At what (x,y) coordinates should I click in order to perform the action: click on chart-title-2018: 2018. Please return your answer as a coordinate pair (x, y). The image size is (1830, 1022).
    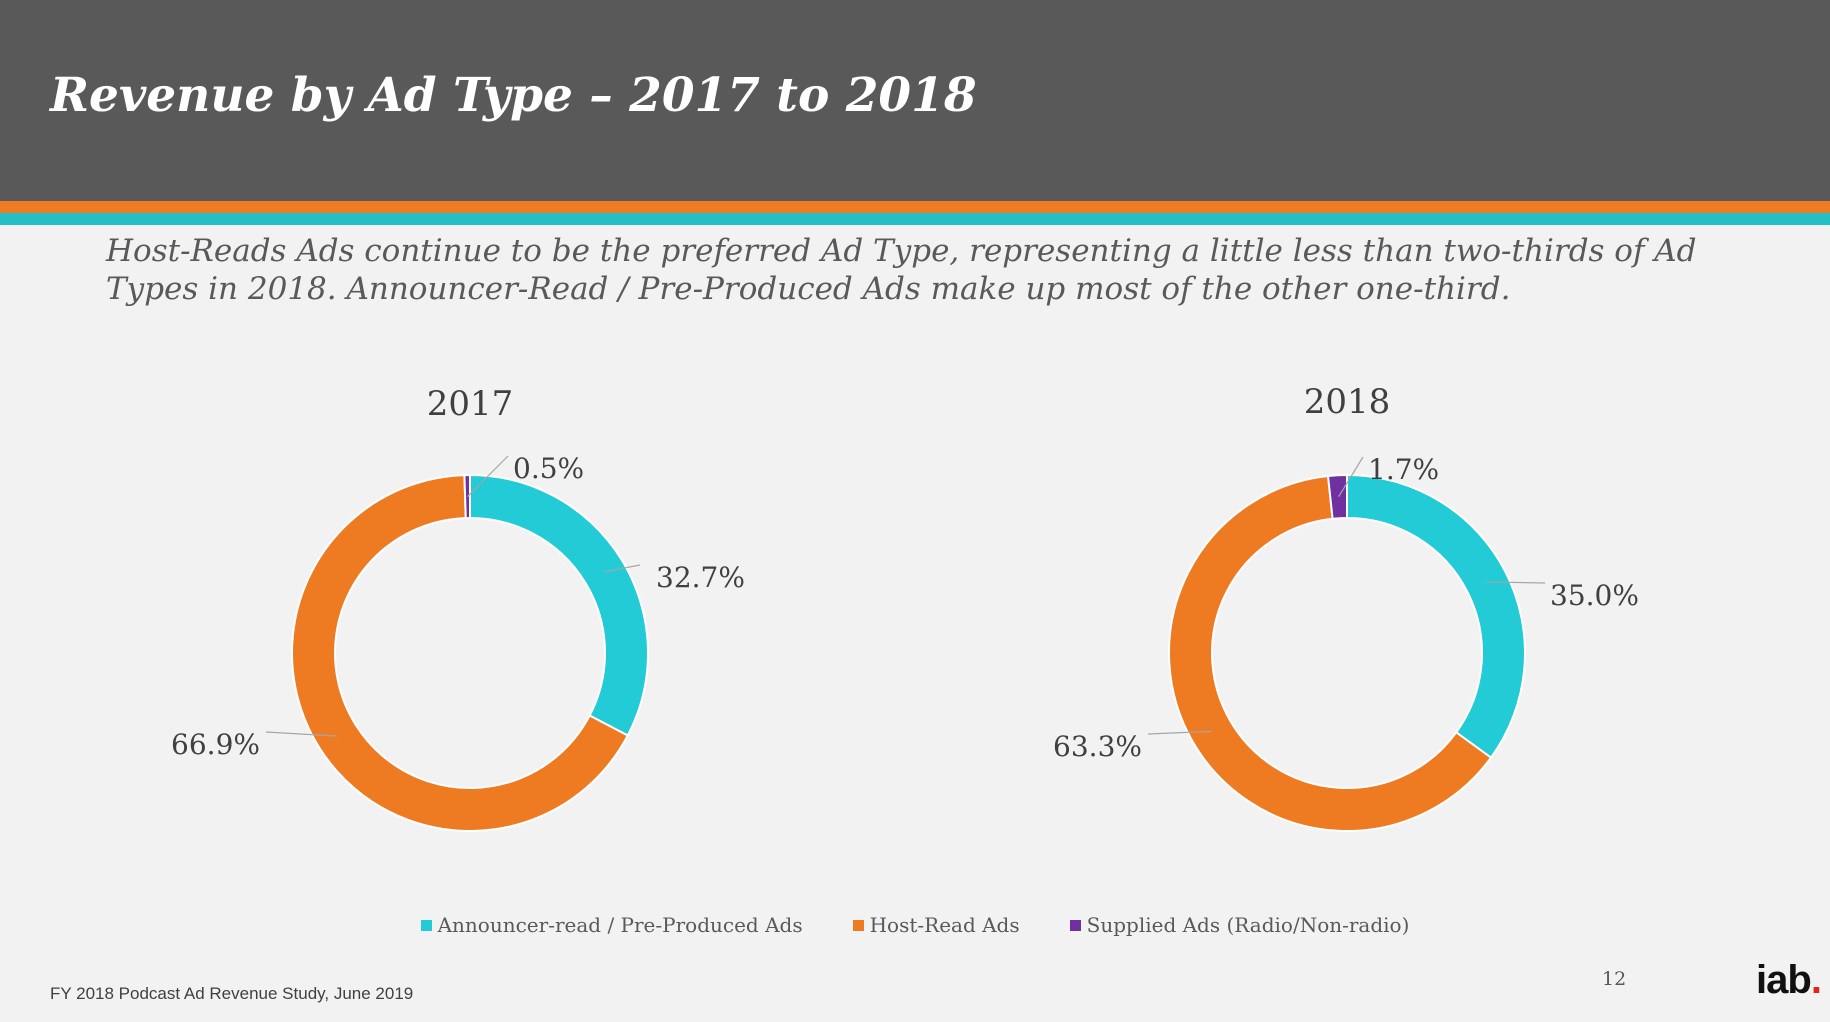
    Looking at the image, I should click on (1347, 402).